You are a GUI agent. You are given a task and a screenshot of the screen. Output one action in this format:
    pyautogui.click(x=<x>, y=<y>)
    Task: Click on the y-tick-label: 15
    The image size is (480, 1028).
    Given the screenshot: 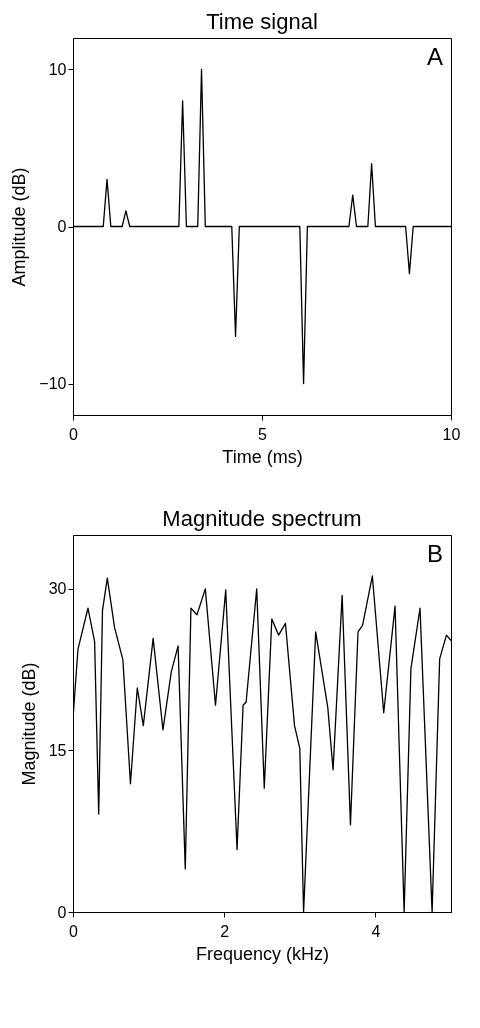 What is the action you would take?
    pyautogui.click(x=57, y=750)
    